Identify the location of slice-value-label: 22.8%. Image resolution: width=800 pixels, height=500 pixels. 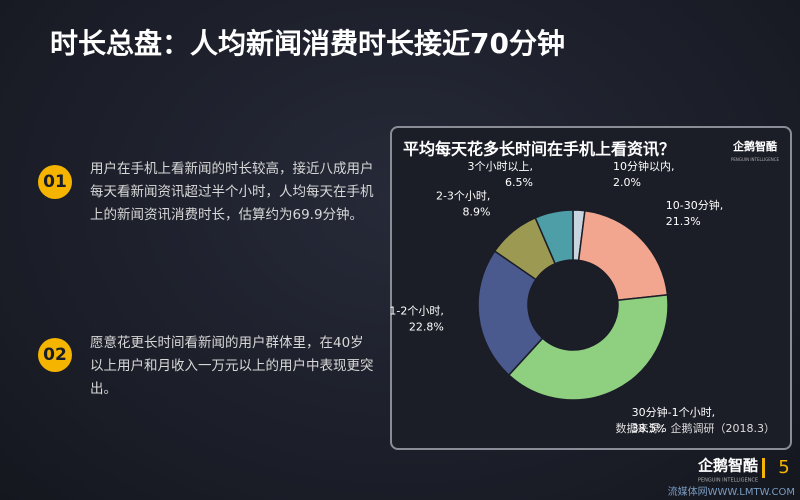
(426, 327).